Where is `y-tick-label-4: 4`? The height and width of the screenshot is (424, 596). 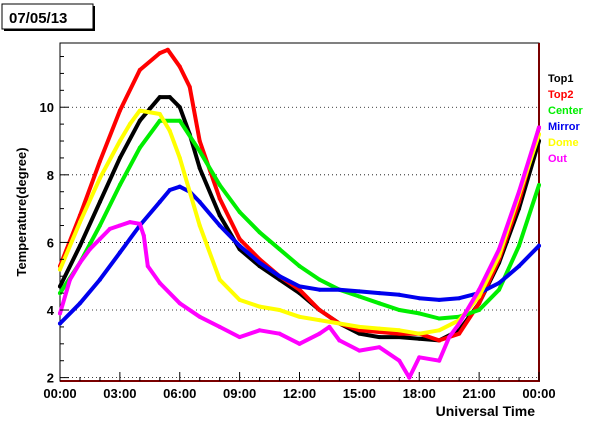
y-tick-label-4: 4 is located at coordinates (51, 310).